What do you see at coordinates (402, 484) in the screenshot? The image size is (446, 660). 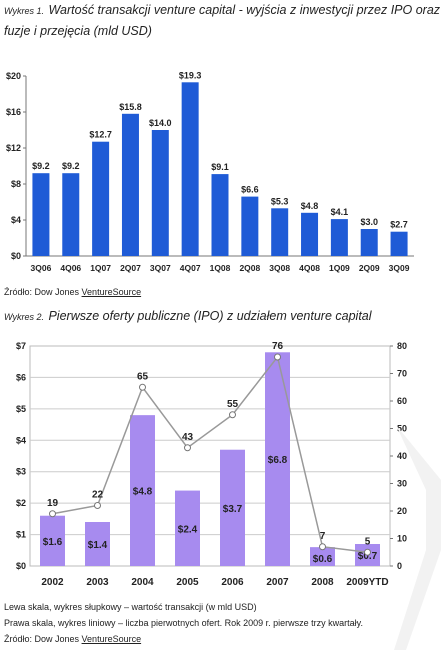 I see `chart2-y-right-tick-label: 30` at bounding box center [402, 484].